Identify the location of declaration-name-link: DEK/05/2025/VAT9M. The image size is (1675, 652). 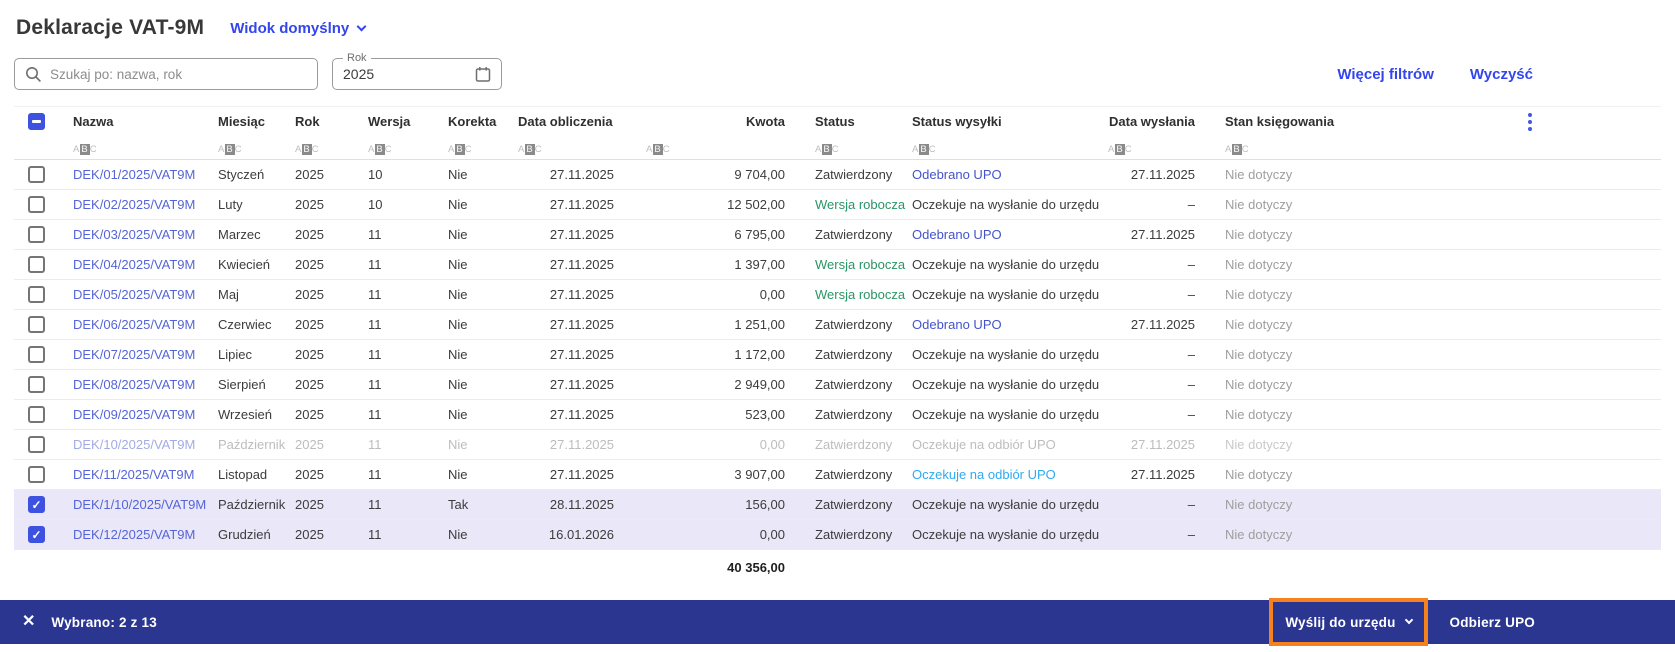
(134, 294).